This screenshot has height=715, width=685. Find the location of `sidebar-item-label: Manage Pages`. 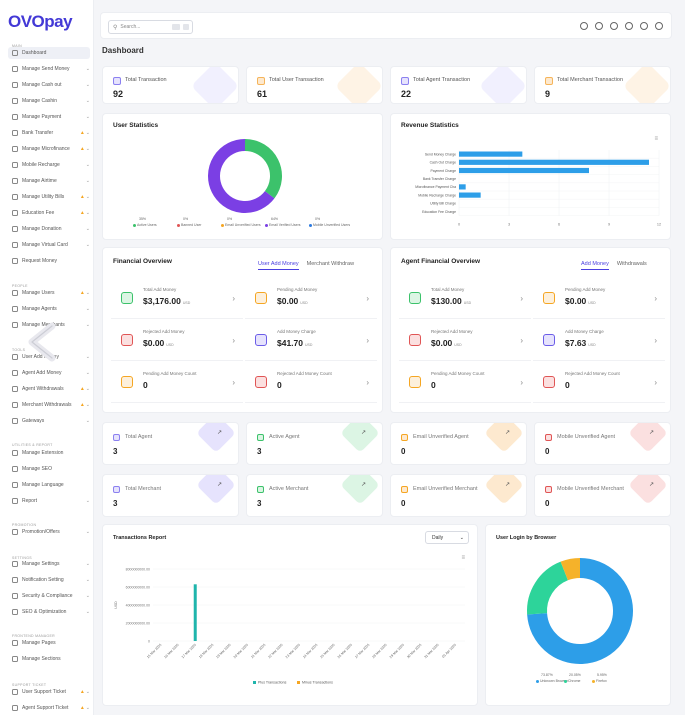

sidebar-item-label: Manage Pages is located at coordinates (39, 643).